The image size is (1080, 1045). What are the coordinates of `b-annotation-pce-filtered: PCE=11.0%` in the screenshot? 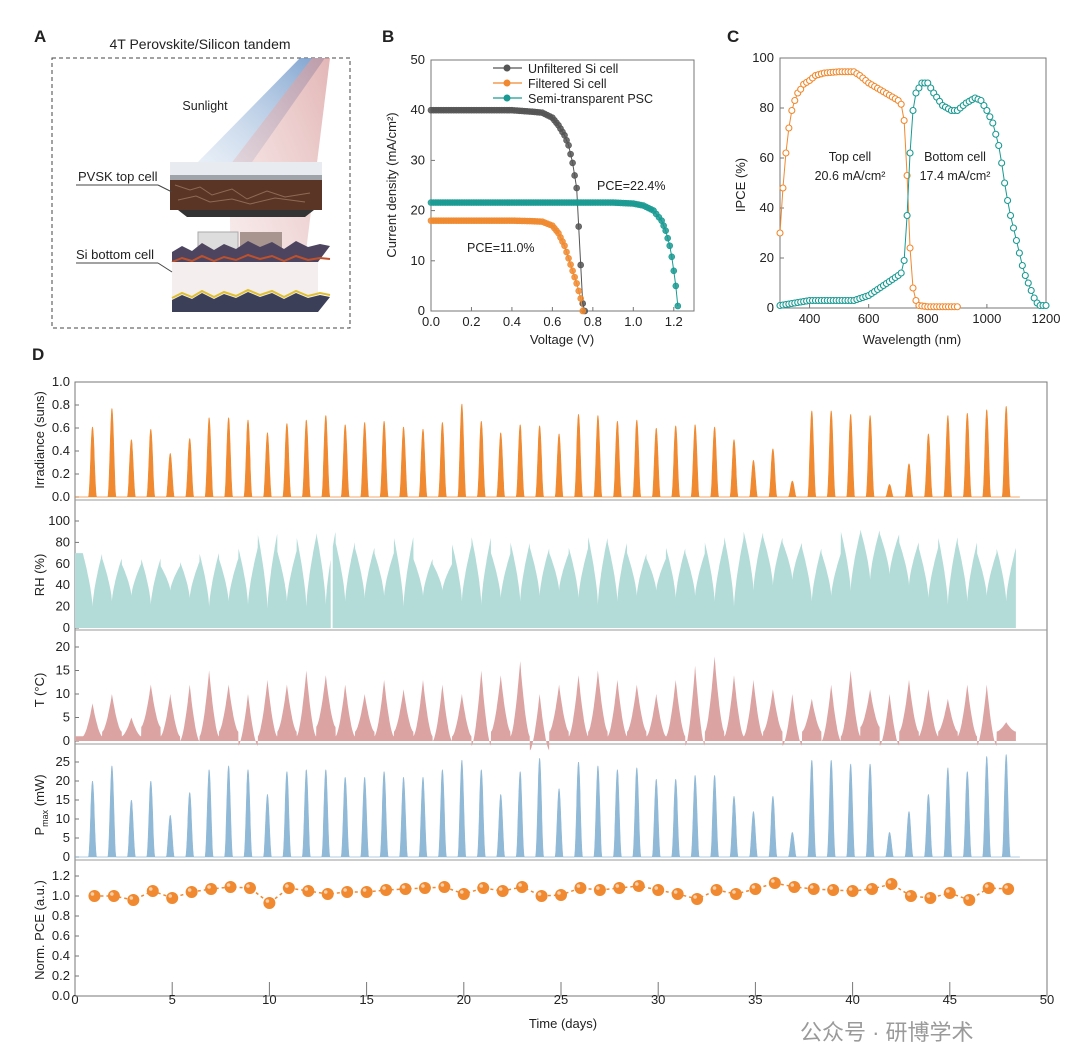 It's located at (501, 248).